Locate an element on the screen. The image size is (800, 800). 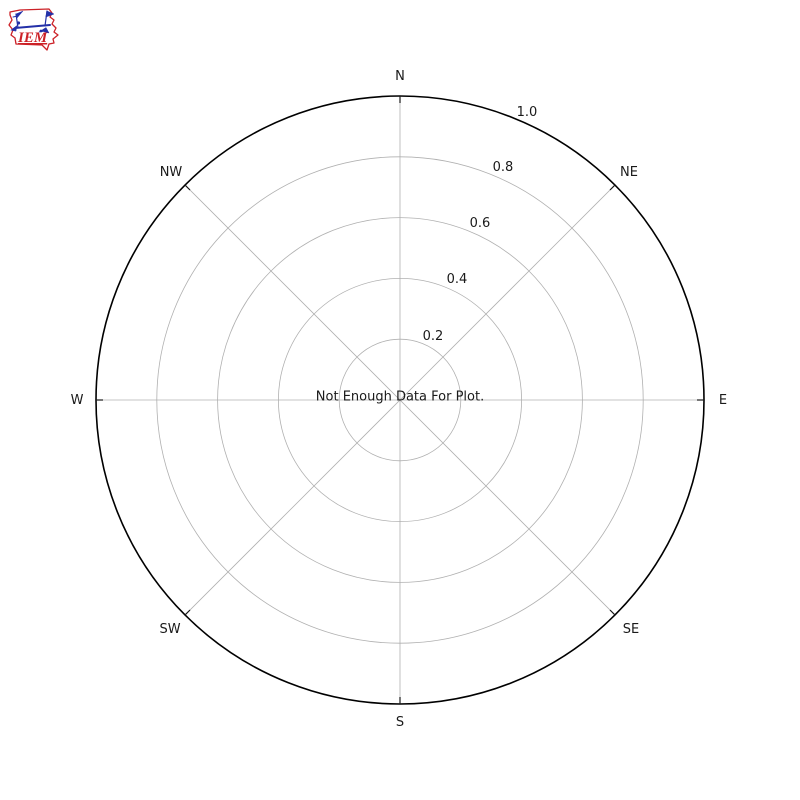
radial-tick-label-1-0: 1.0 is located at coordinates (527, 112).